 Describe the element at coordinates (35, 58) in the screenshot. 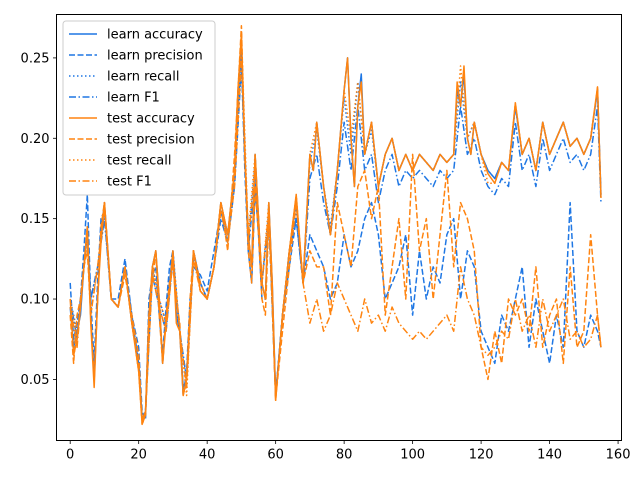

I see `y-tick-label: 0.25` at that location.